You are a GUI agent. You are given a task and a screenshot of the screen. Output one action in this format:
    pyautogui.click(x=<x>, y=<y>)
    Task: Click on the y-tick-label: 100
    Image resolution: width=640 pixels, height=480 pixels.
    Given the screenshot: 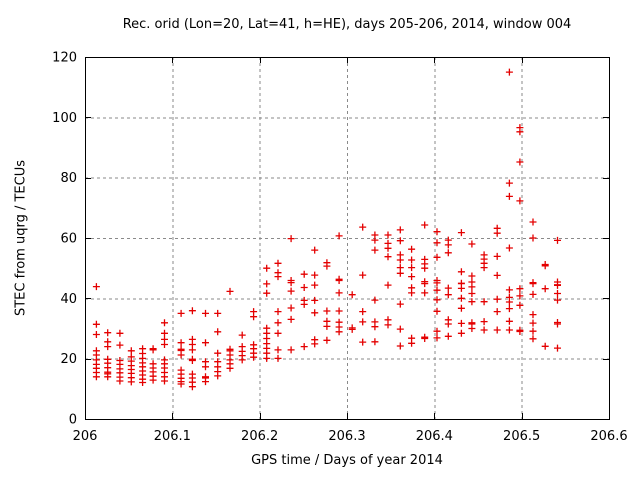 What is the action you would take?
    pyautogui.click(x=64, y=118)
    